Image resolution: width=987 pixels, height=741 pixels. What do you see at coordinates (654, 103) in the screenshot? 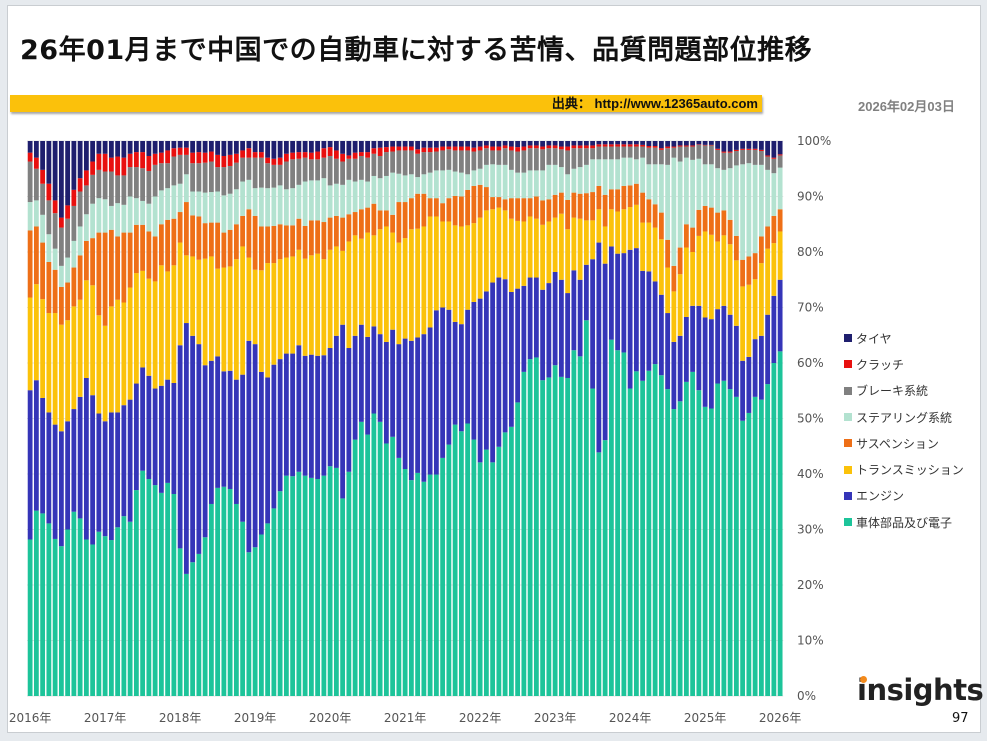
I see `source-link: 出典： http://www.12365auto.com` at bounding box center [654, 103].